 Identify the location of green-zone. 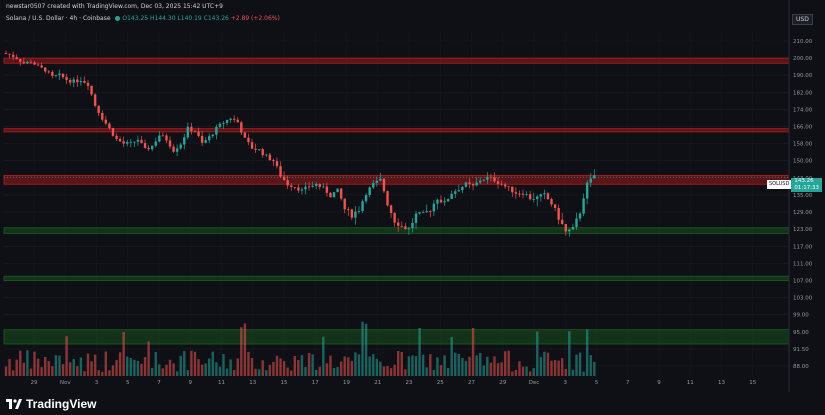
(396, 337).